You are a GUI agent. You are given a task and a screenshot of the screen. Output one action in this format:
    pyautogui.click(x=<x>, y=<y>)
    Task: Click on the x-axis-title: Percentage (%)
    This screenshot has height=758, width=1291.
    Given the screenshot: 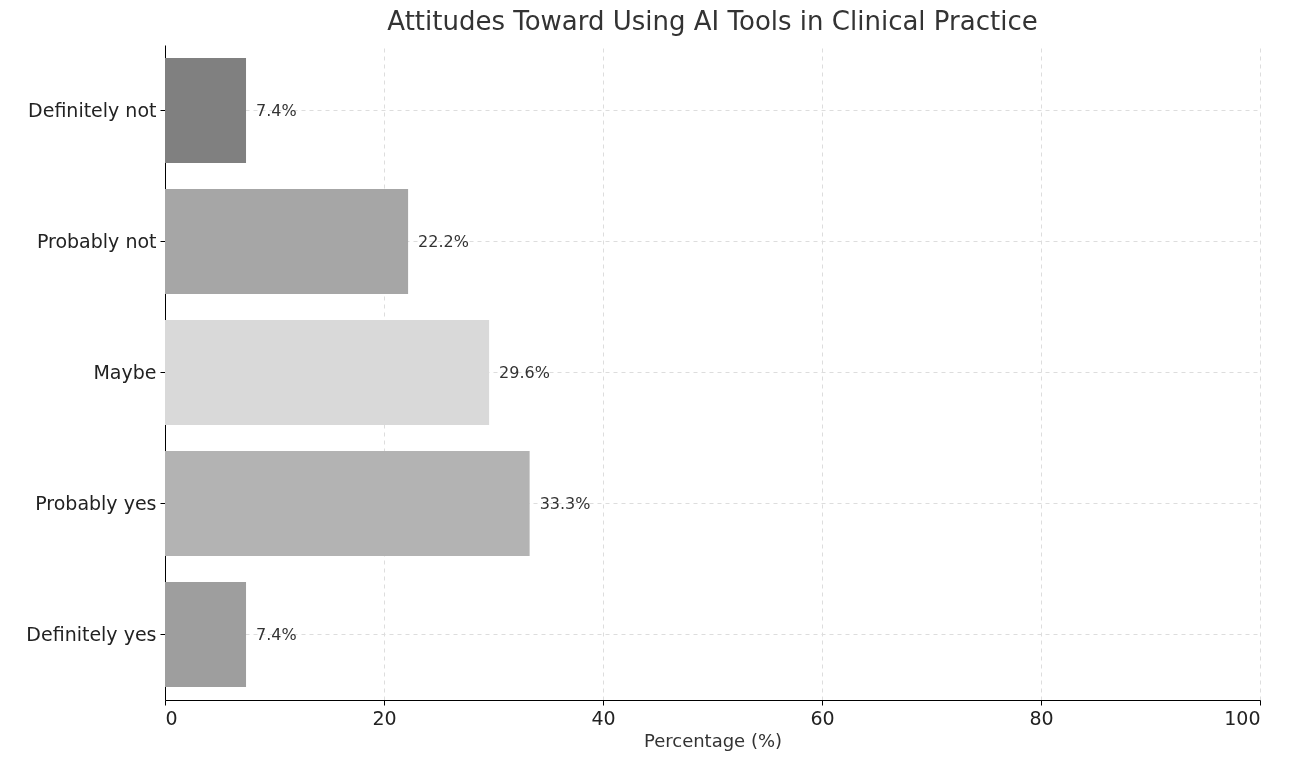 What is the action you would take?
    pyautogui.click(x=713, y=740)
    